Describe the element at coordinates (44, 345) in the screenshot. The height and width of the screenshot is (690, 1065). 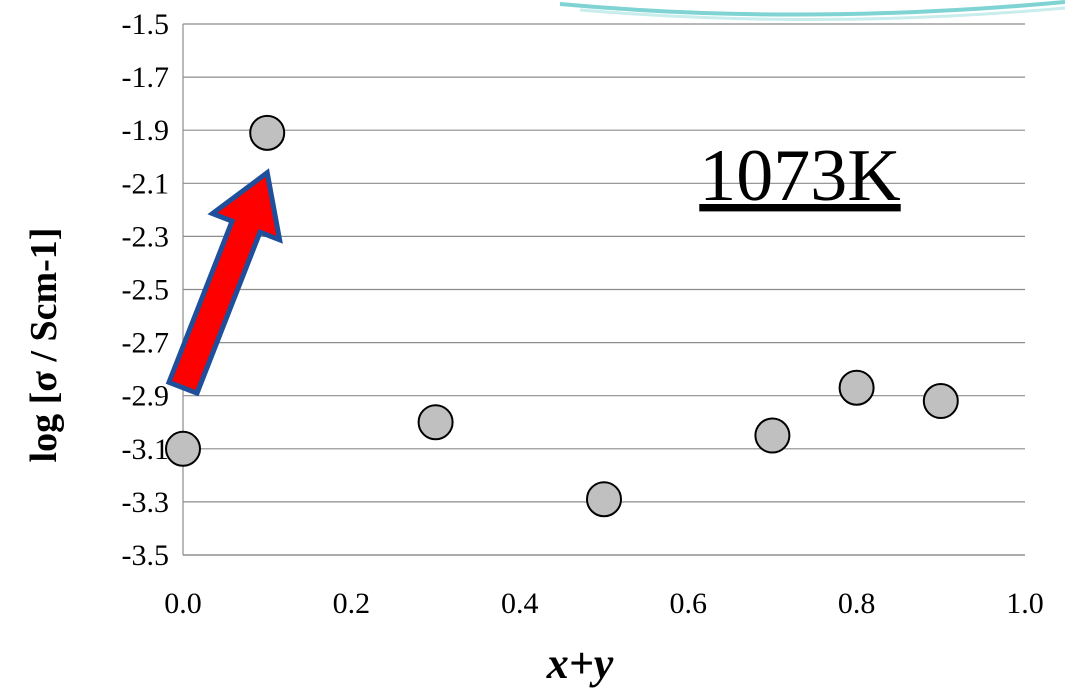
I see `y-axis-label: log [σ / Scm-1]` at that location.